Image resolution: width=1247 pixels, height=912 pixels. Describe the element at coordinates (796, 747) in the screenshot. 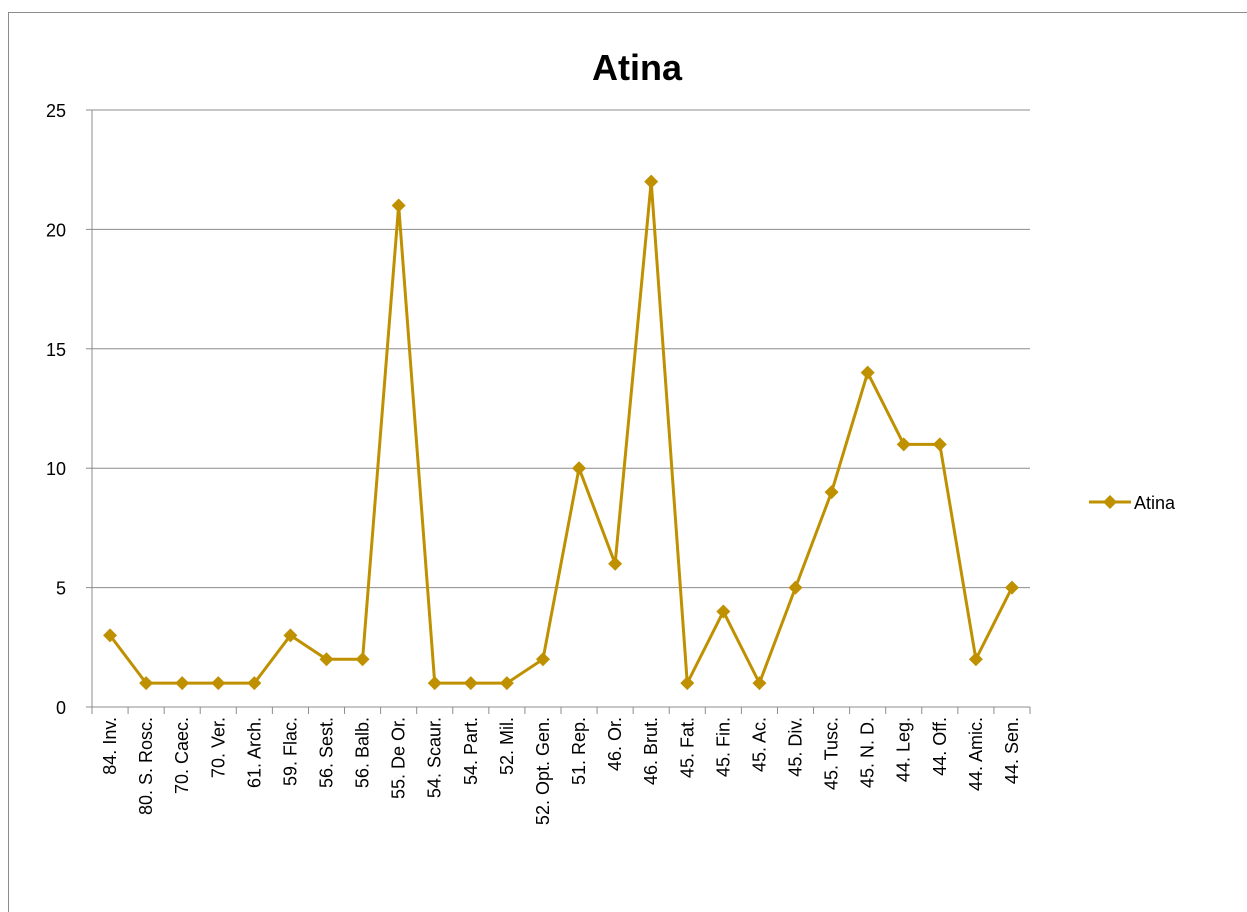

I see `x-tick-label: 45. Div.` at that location.